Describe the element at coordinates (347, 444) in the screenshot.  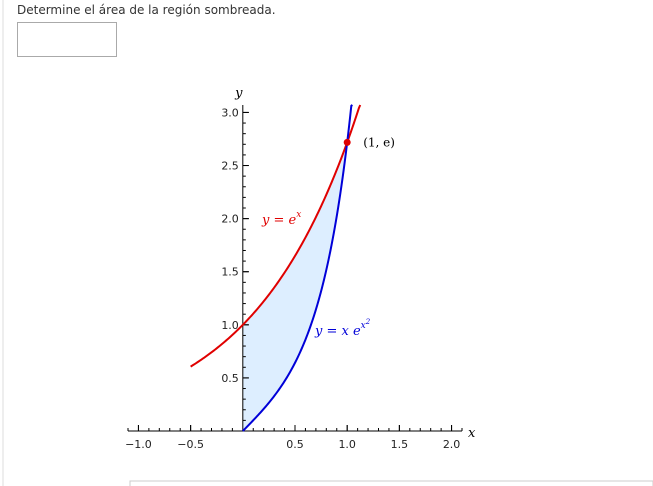
I see `x-tick-label: 1.0` at that location.